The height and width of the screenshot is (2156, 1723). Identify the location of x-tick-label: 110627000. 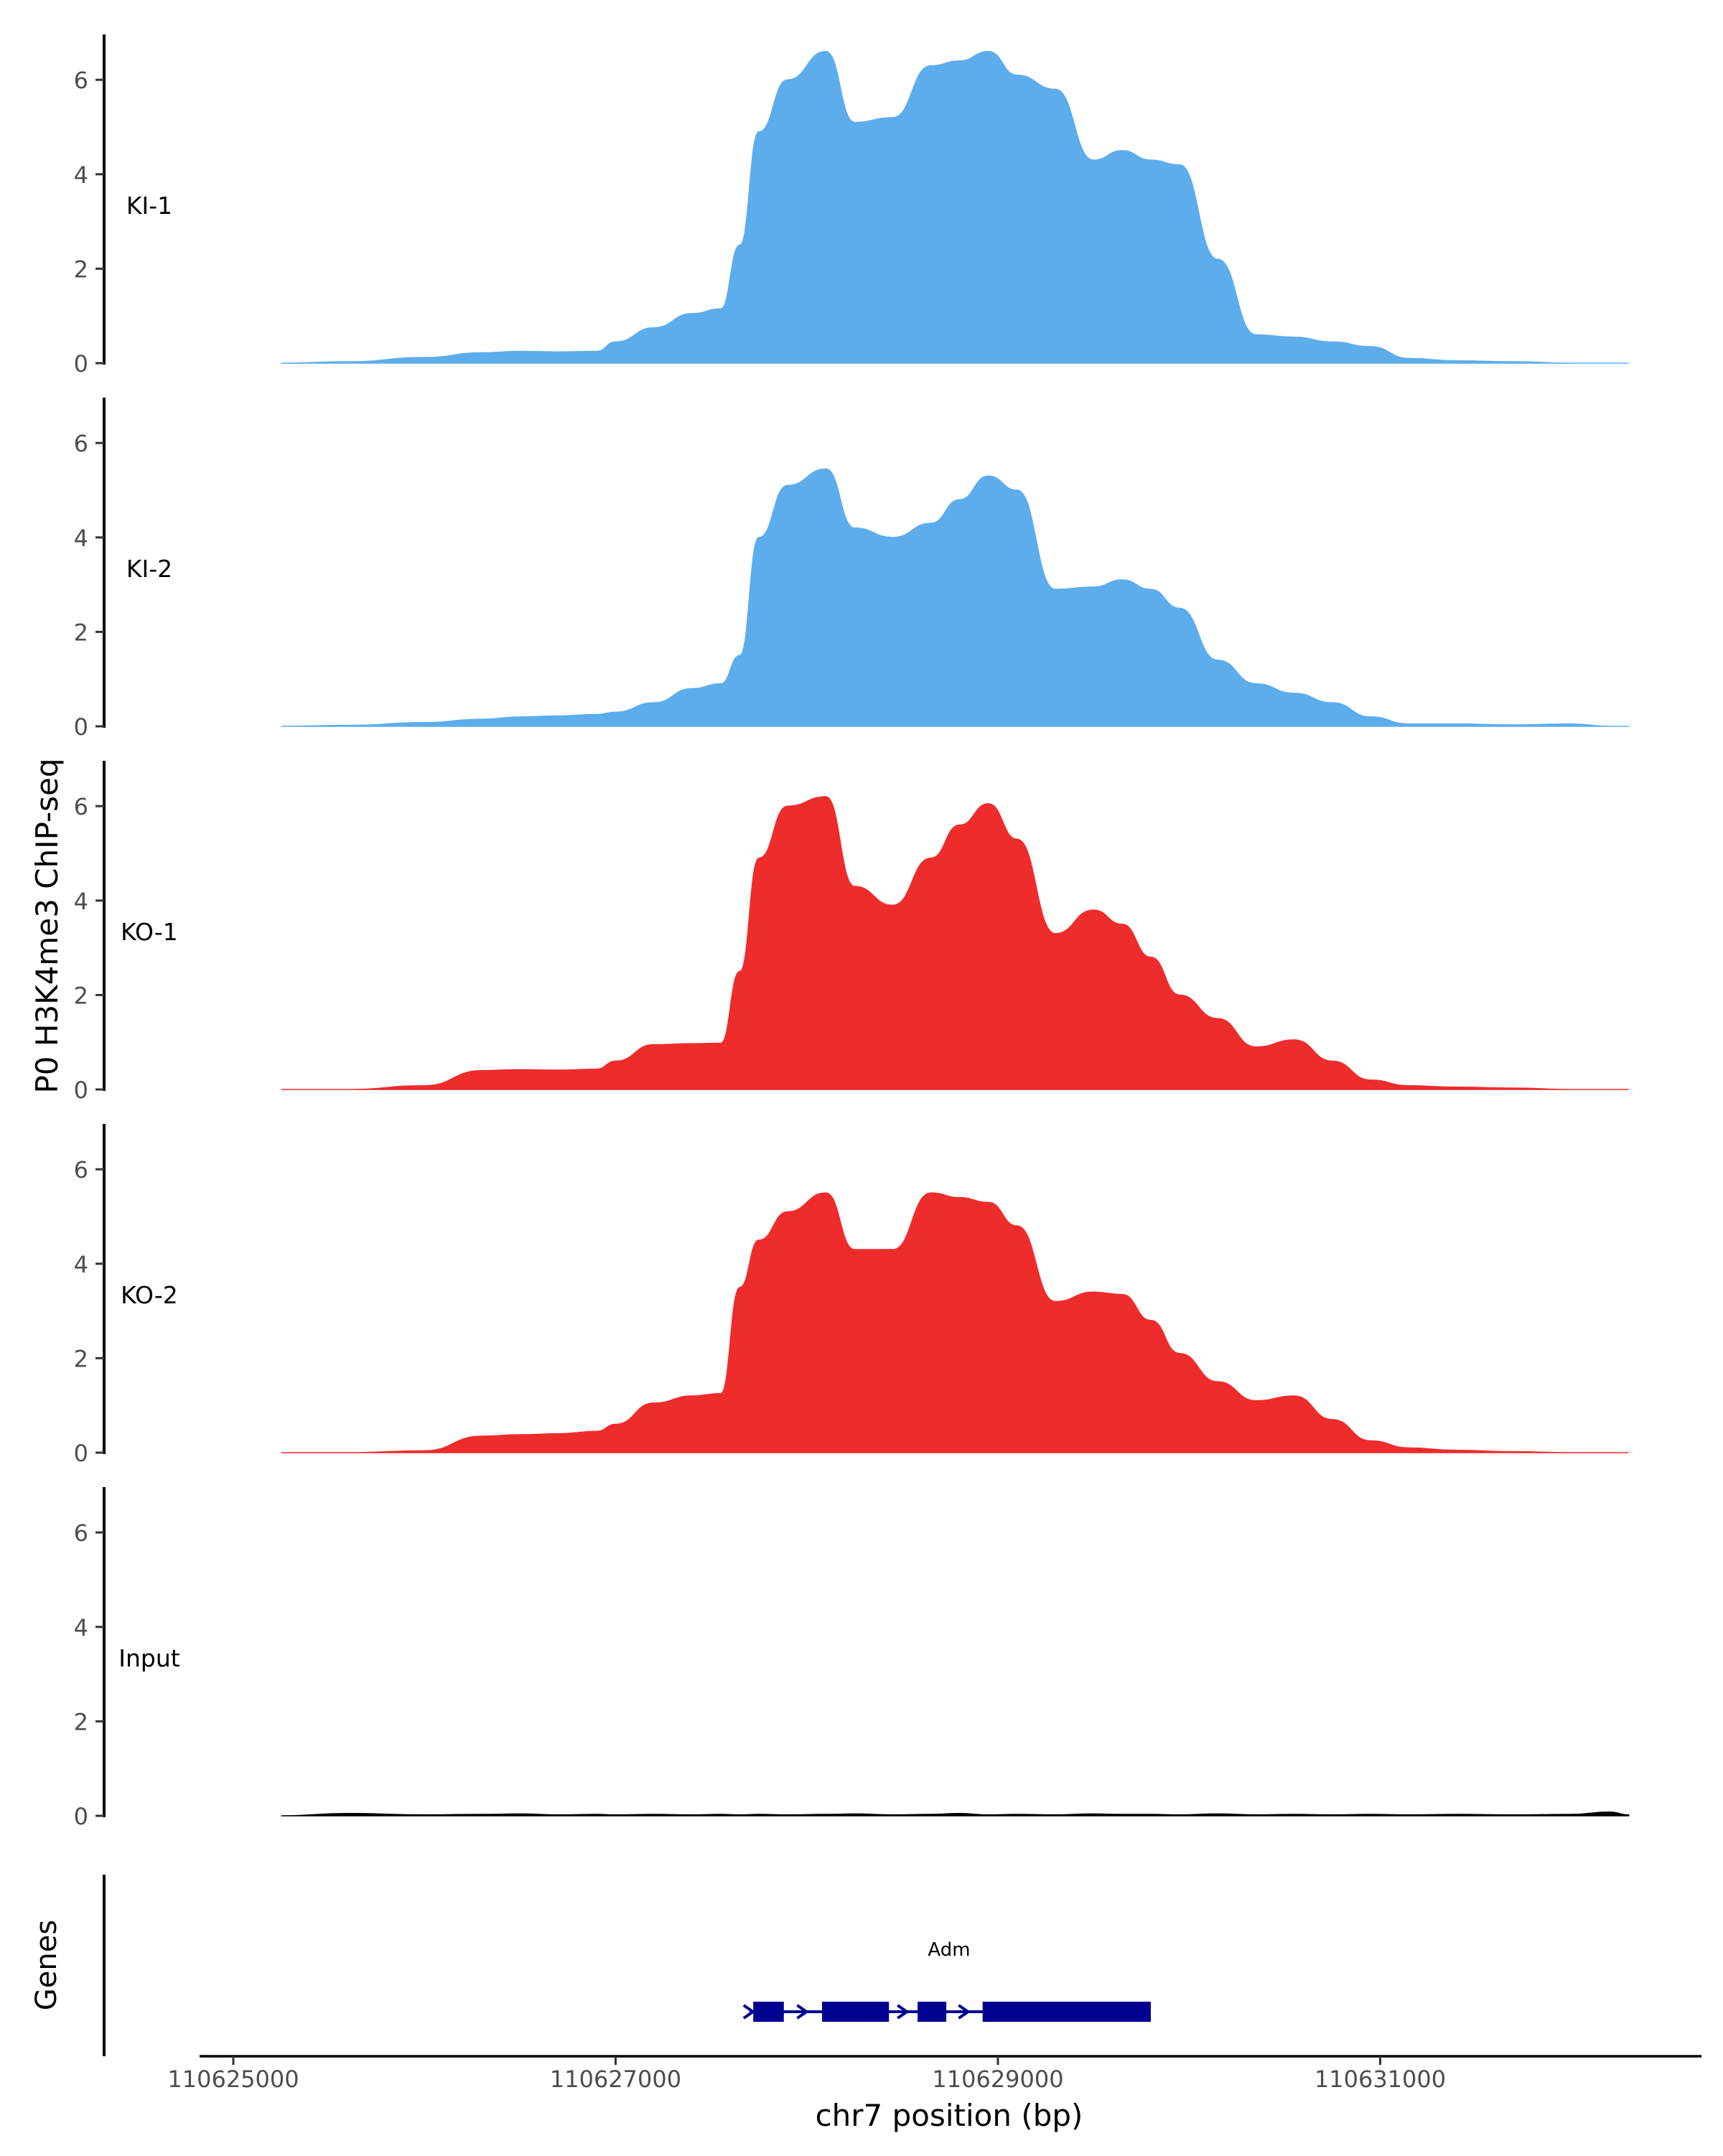
(615, 2079).